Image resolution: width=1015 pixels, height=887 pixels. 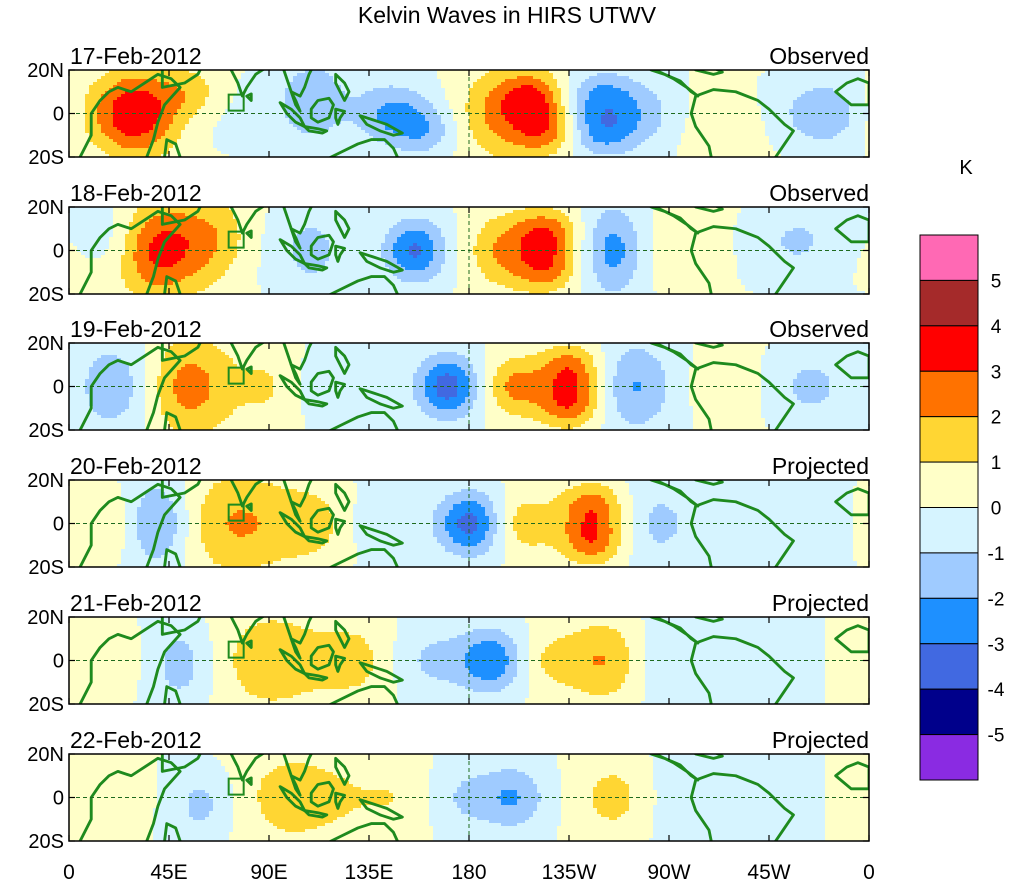 I want to click on longitude-axis: 0 45E 90E 135E 180 135W 90W 45W 0, so click(x=469, y=872).